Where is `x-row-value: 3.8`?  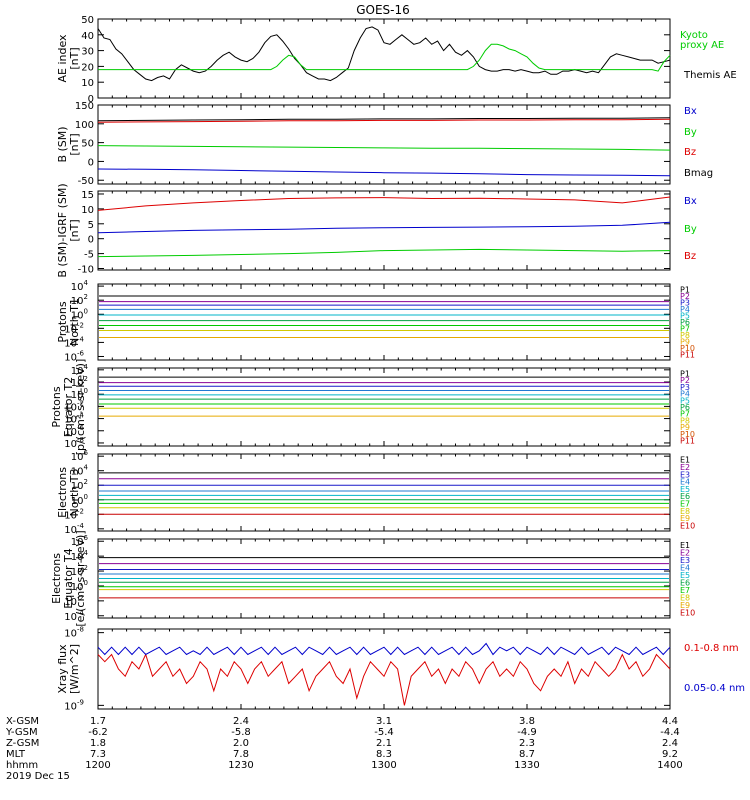
x-row-value: 3.8 is located at coordinates (527, 721).